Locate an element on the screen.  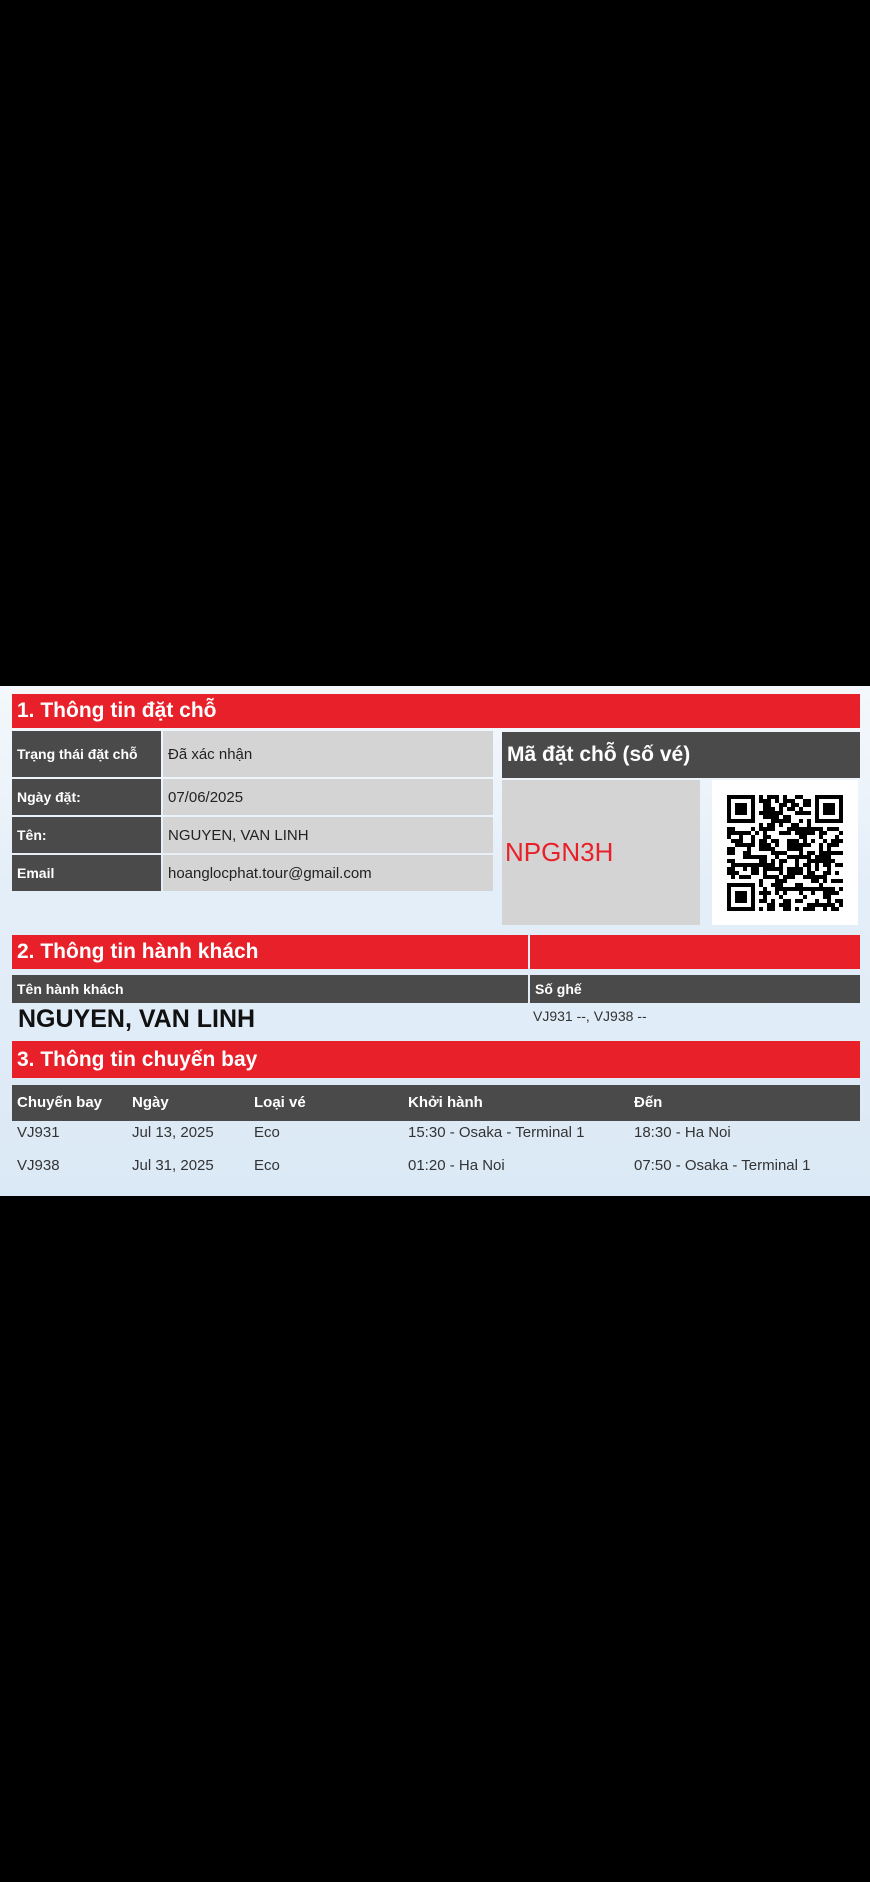
passenger-name: NGUYEN, VAN LINH is located at coordinates (137, 1019).